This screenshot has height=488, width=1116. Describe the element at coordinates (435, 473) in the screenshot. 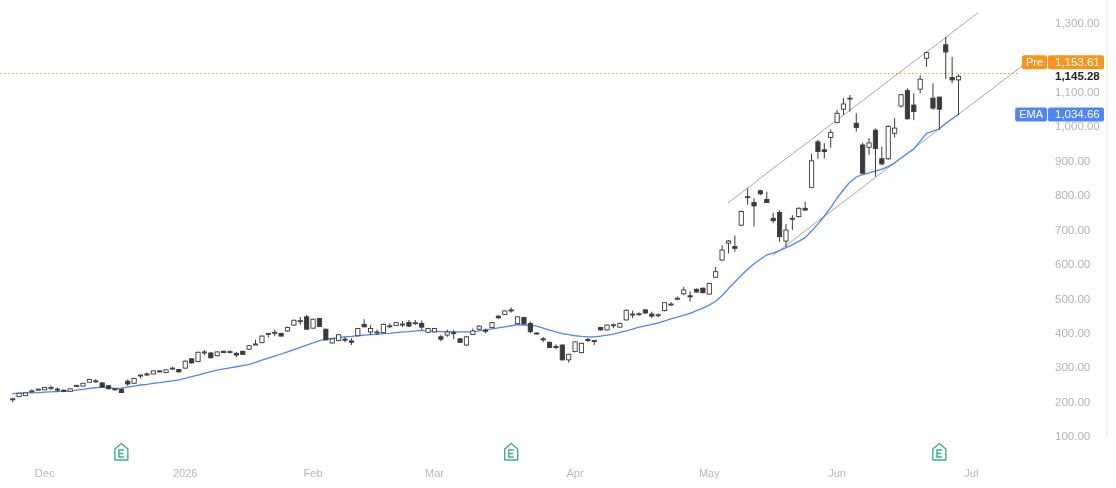

I see `x-tick-label: Mar` at that location.